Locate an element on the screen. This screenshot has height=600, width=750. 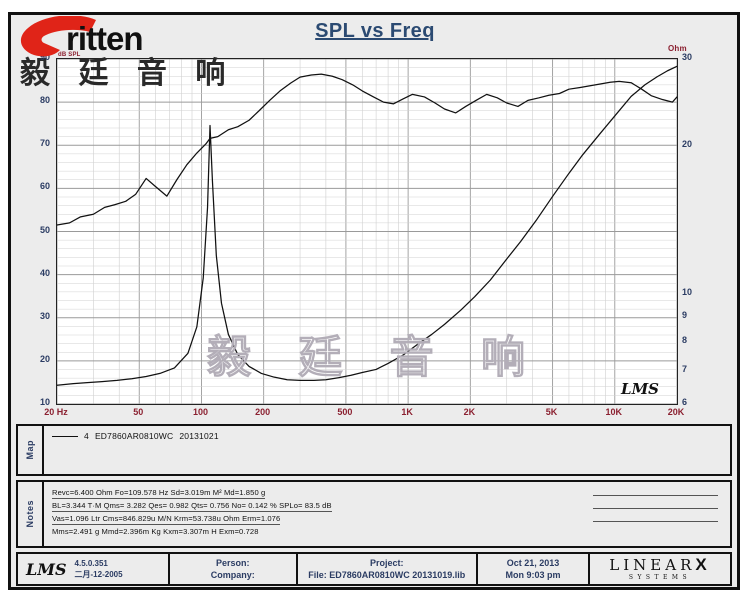
notes-gutter-label: Notes is located at coordinates (30, 514).